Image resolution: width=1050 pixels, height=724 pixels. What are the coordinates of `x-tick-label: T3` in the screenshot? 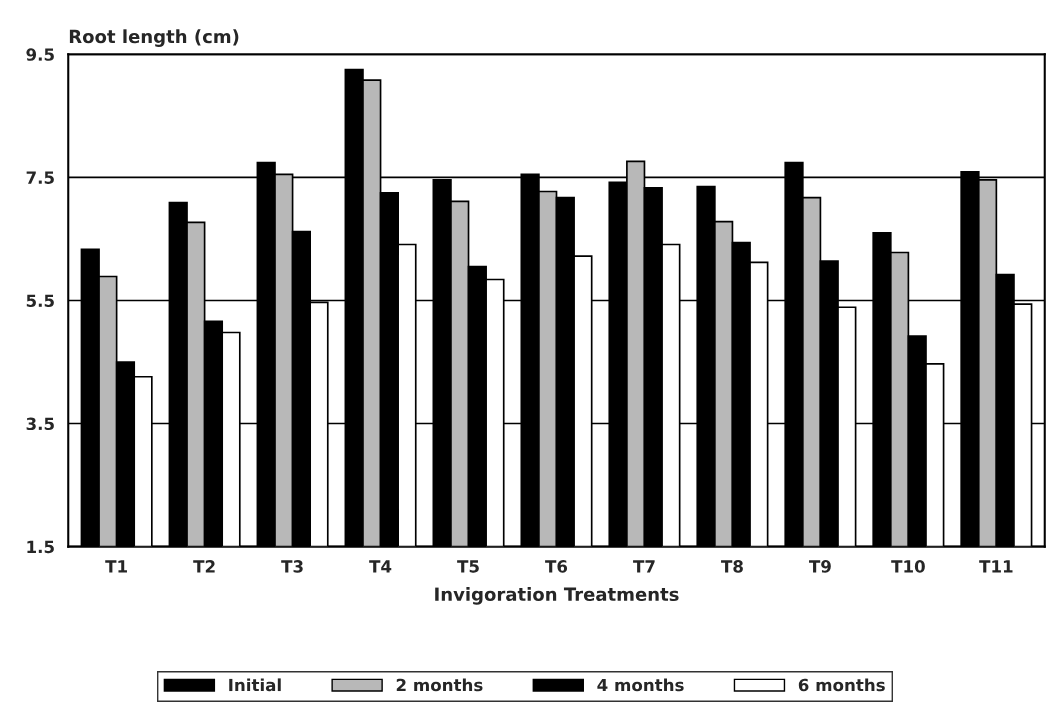 It's located at (292, 566).